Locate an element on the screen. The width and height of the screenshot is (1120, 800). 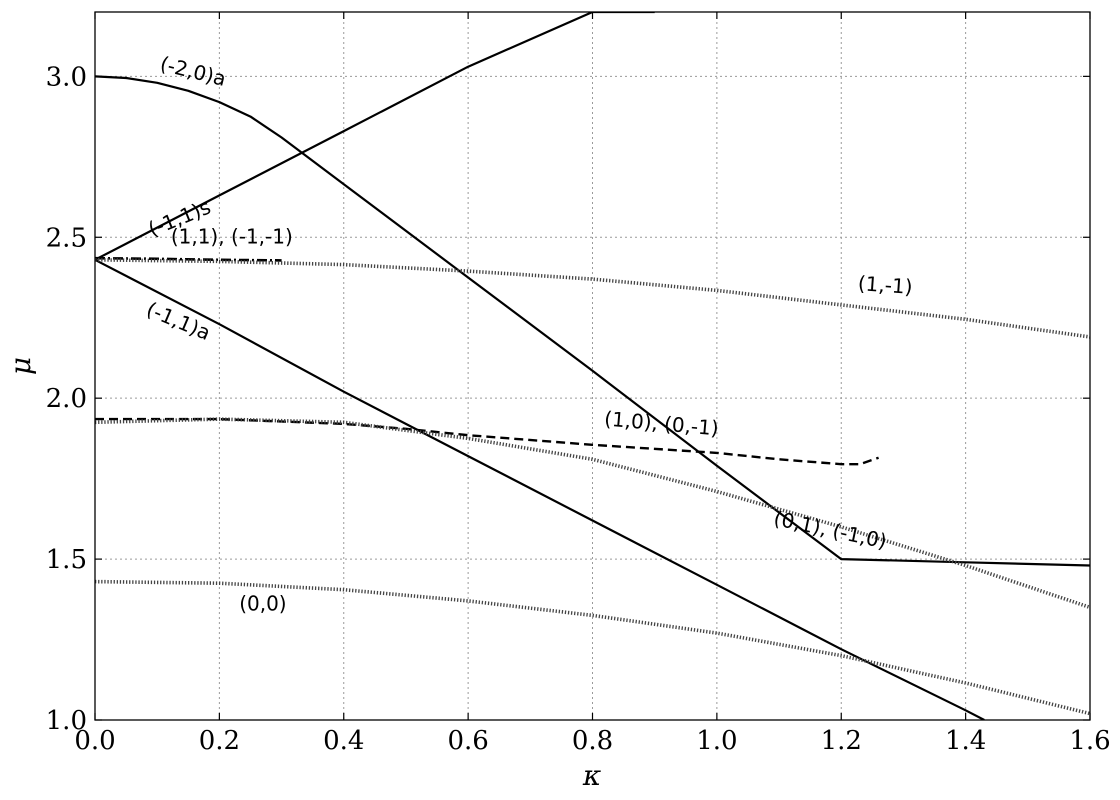
x-tick-label: 0.6 is located at coordinates (467, 741).